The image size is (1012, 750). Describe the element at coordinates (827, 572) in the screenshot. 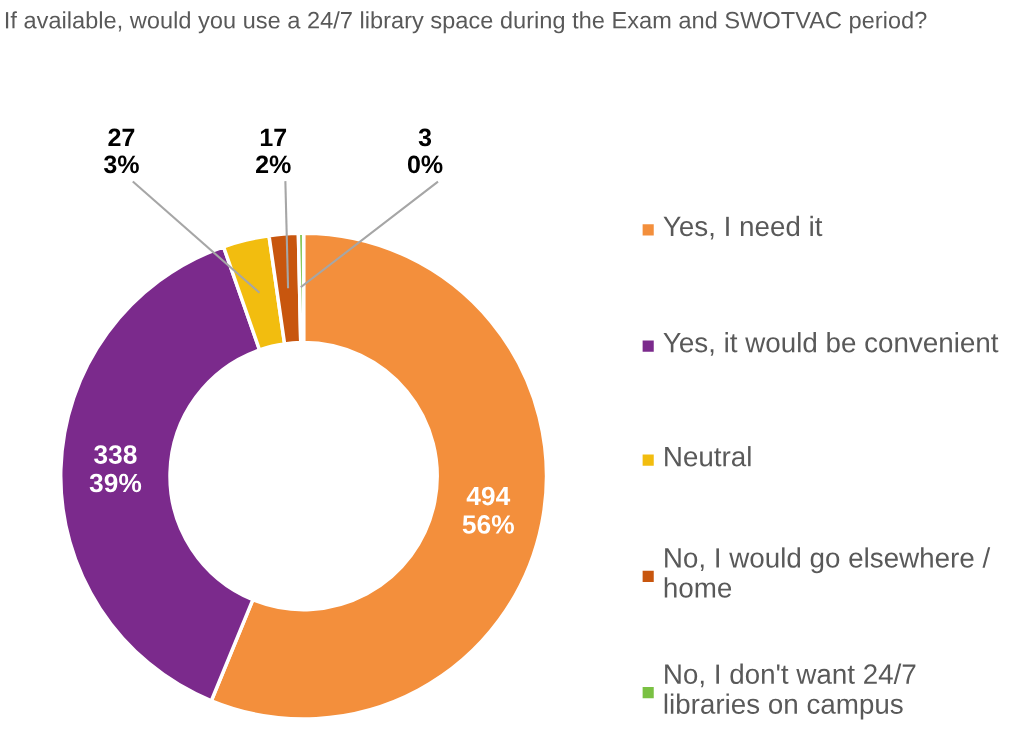

I see `legend-label: No, I would go elsewhere / home` at that location.